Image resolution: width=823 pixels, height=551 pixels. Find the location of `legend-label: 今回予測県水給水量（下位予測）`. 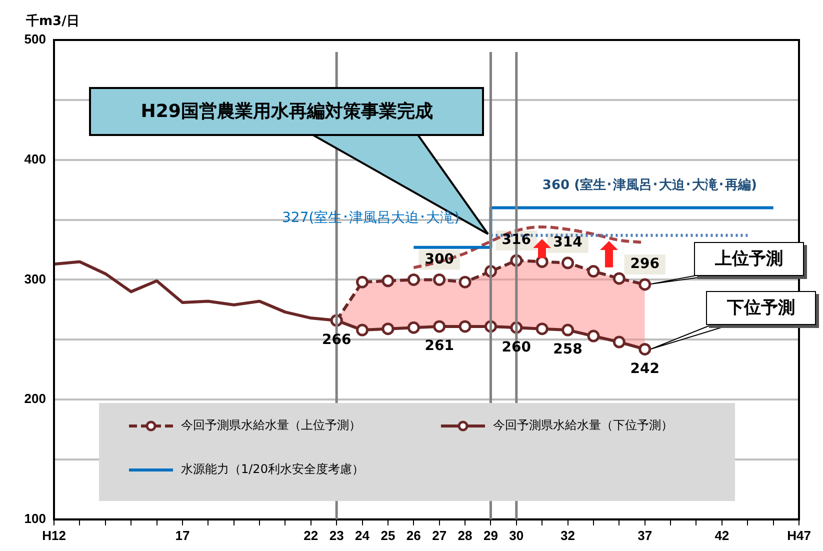

legend-label: 今回予測県水給水量（下位予測） is located at coordinates (583, 425).